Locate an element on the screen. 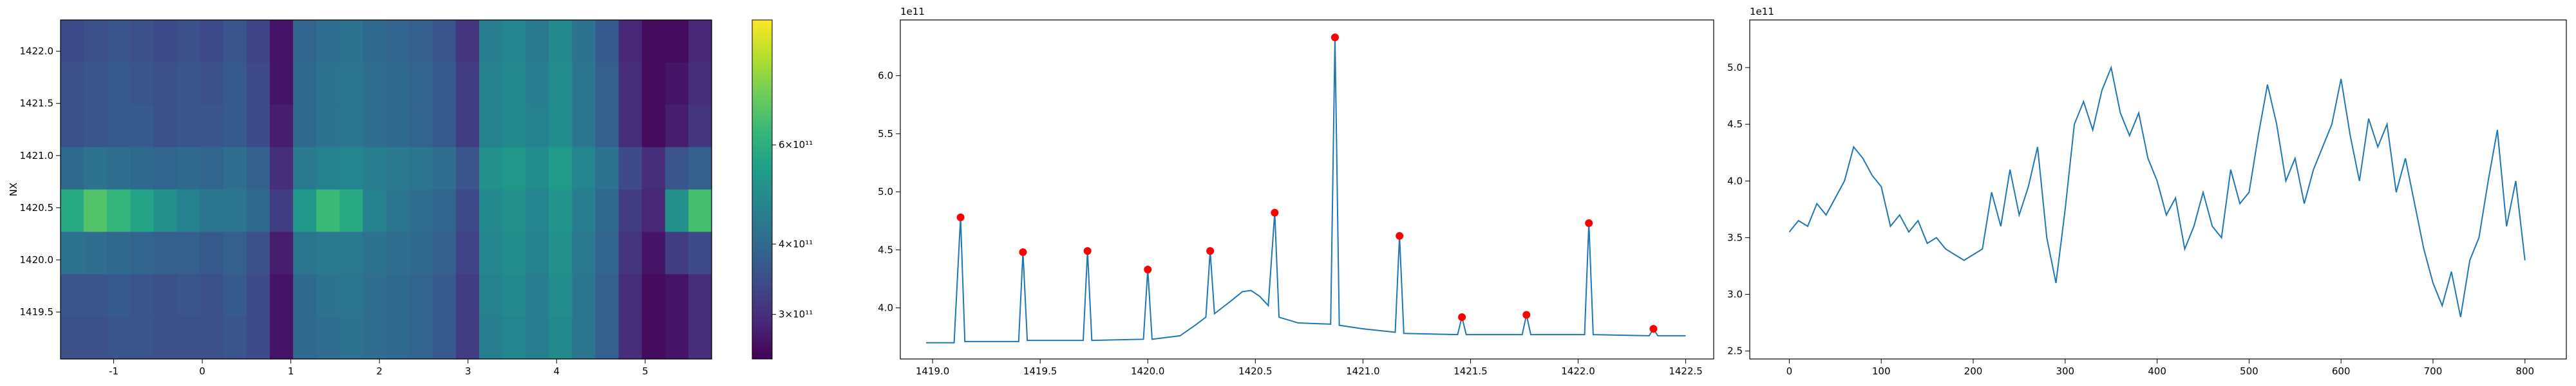  colorbar is located at coordinates (762, 189).